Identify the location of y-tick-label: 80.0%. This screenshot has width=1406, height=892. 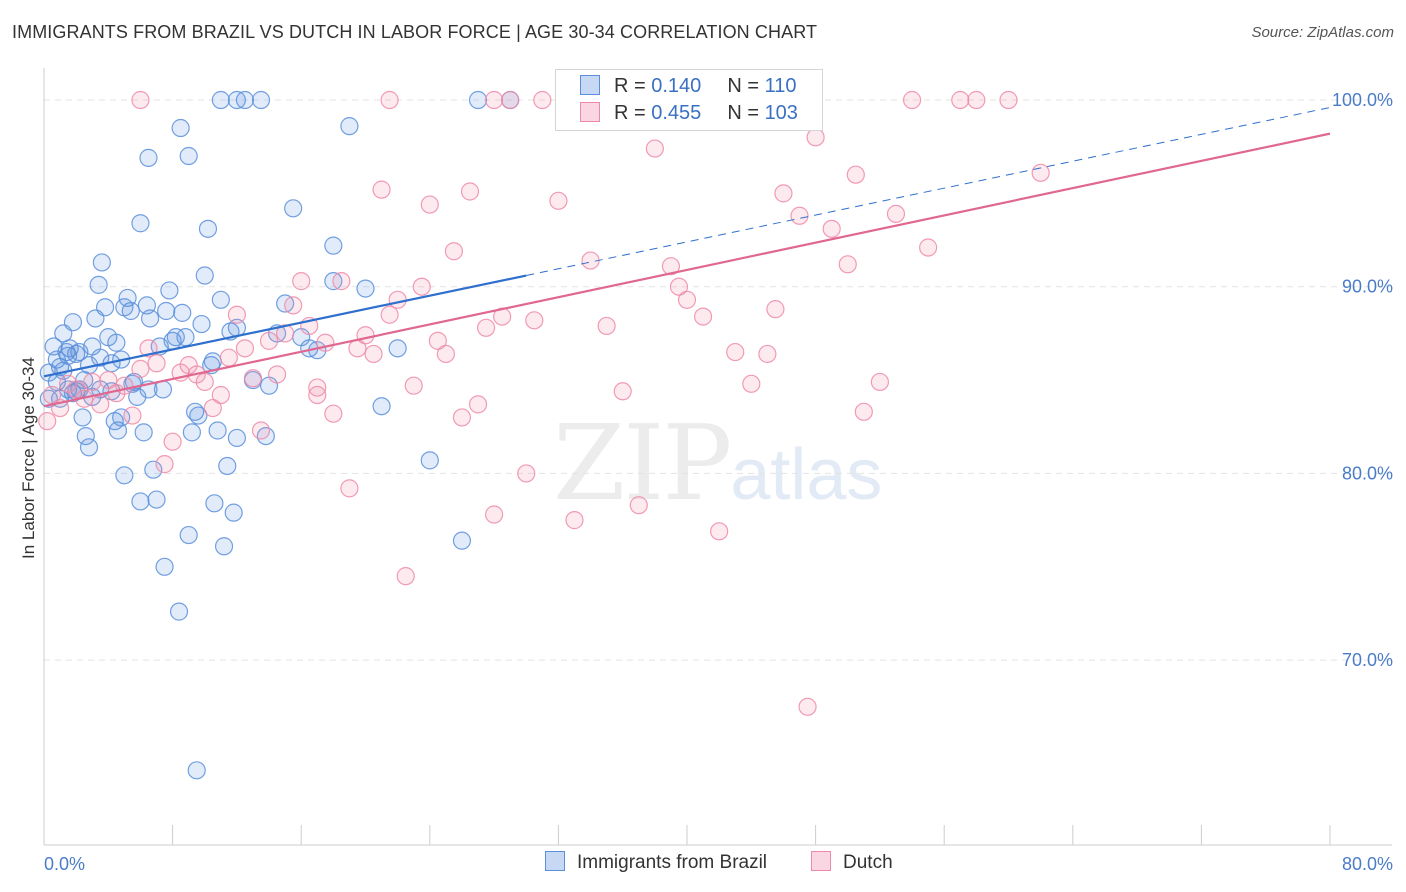
(1367, 473).